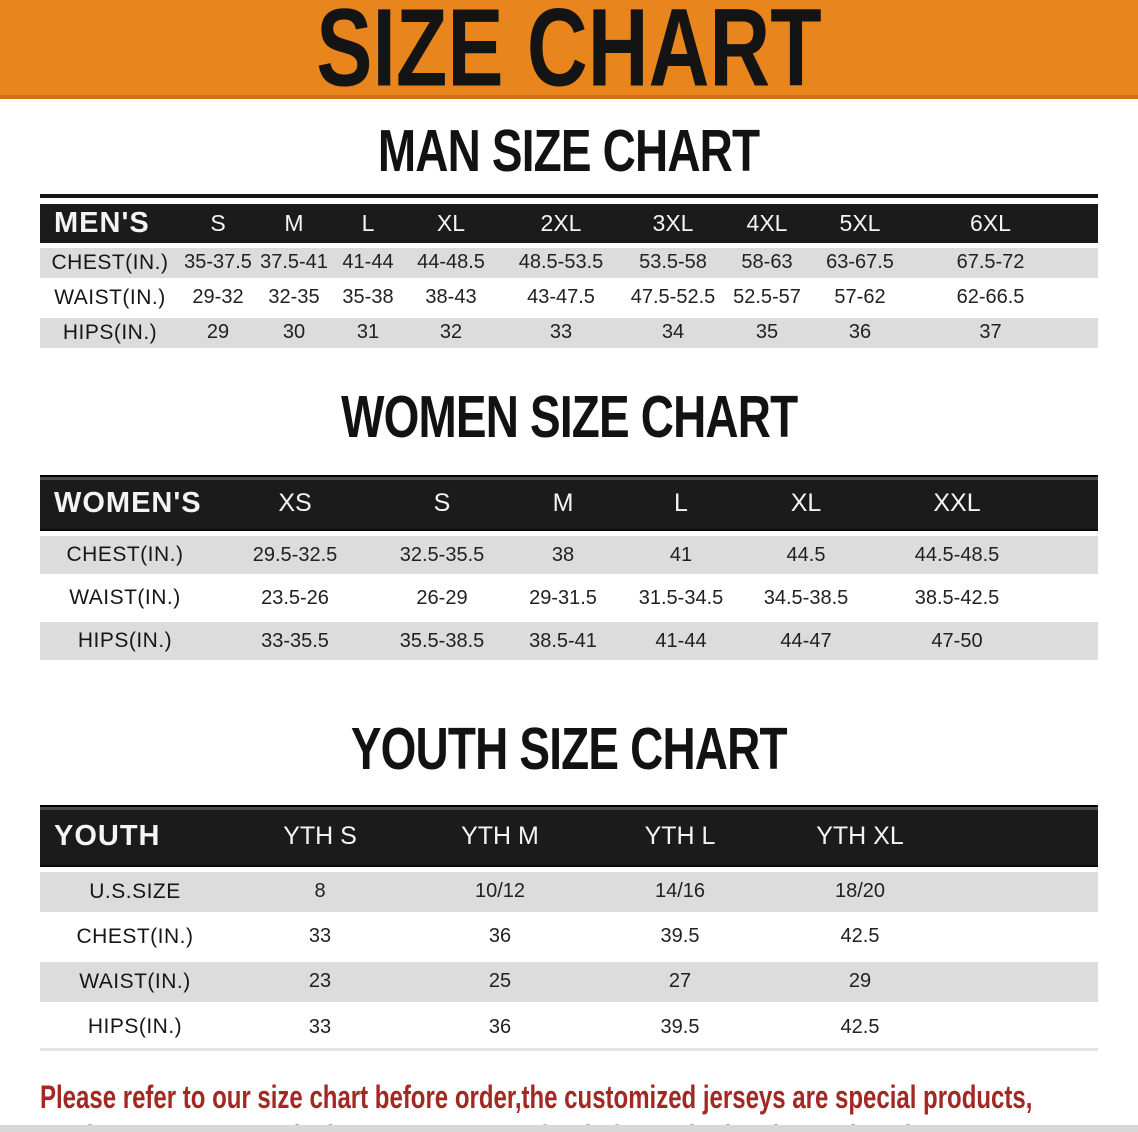 The image size is (1138, 1132). I want to click on table-cell: 23.5-26, so click(295, 599).